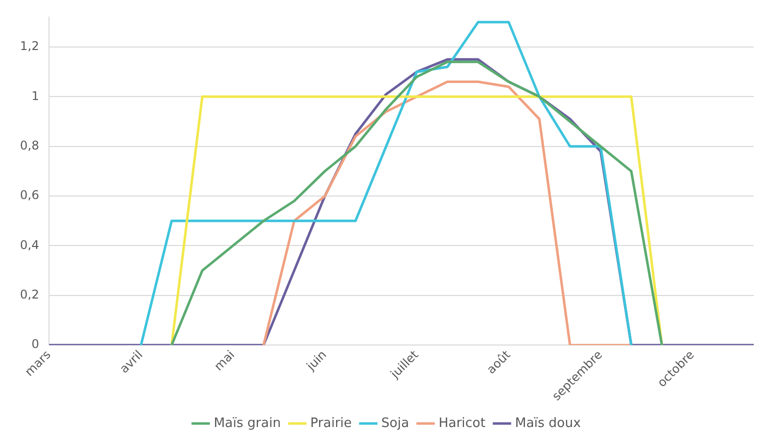  I want to click on legend-label: Soja, so click(395, 423).